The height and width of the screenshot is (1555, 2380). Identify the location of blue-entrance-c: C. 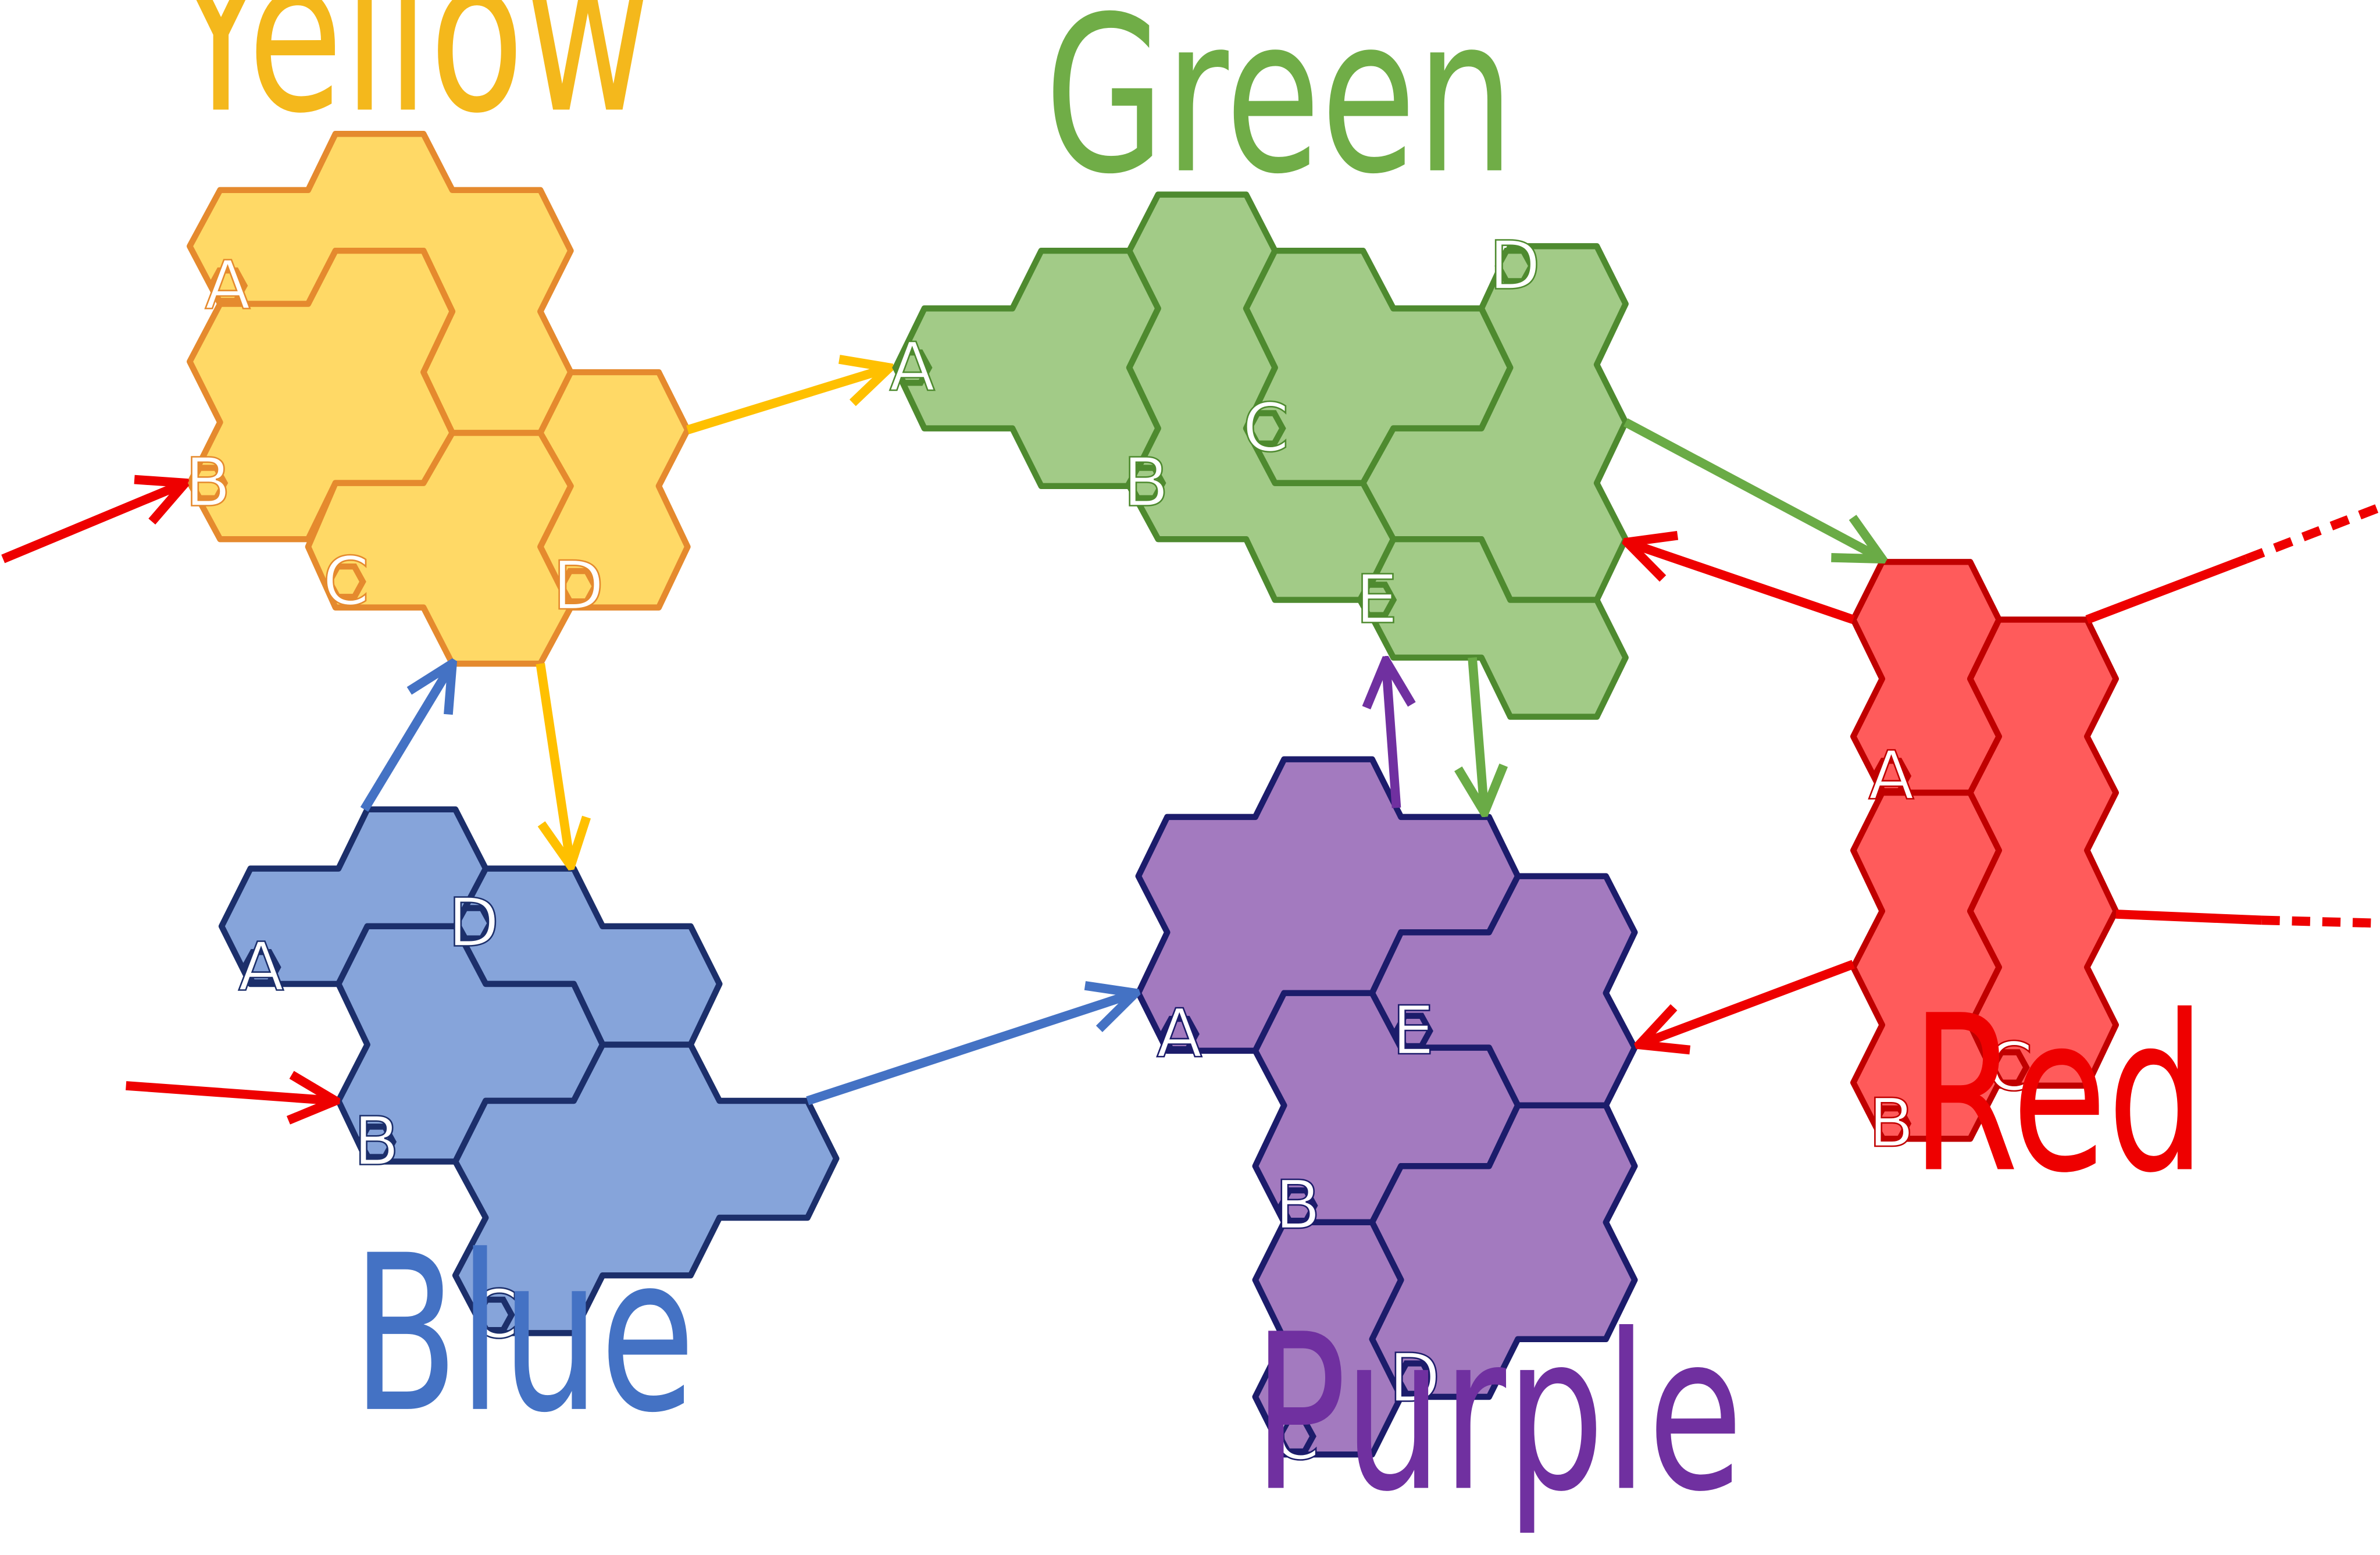
(495, 1315).